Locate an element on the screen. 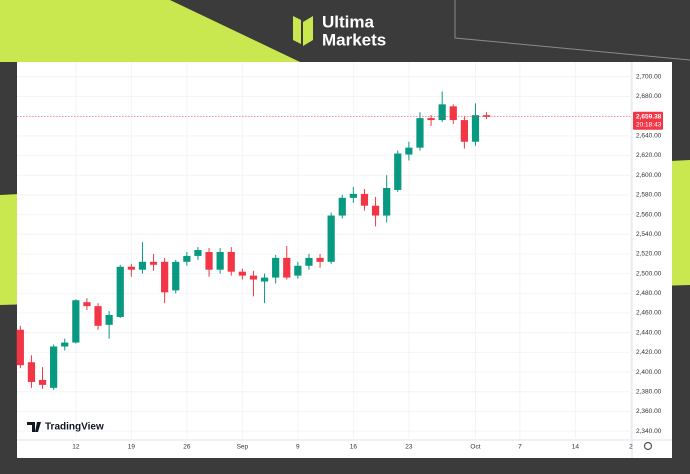  y-tick-label: 2,580.00 is located at coordinates (649, 195).